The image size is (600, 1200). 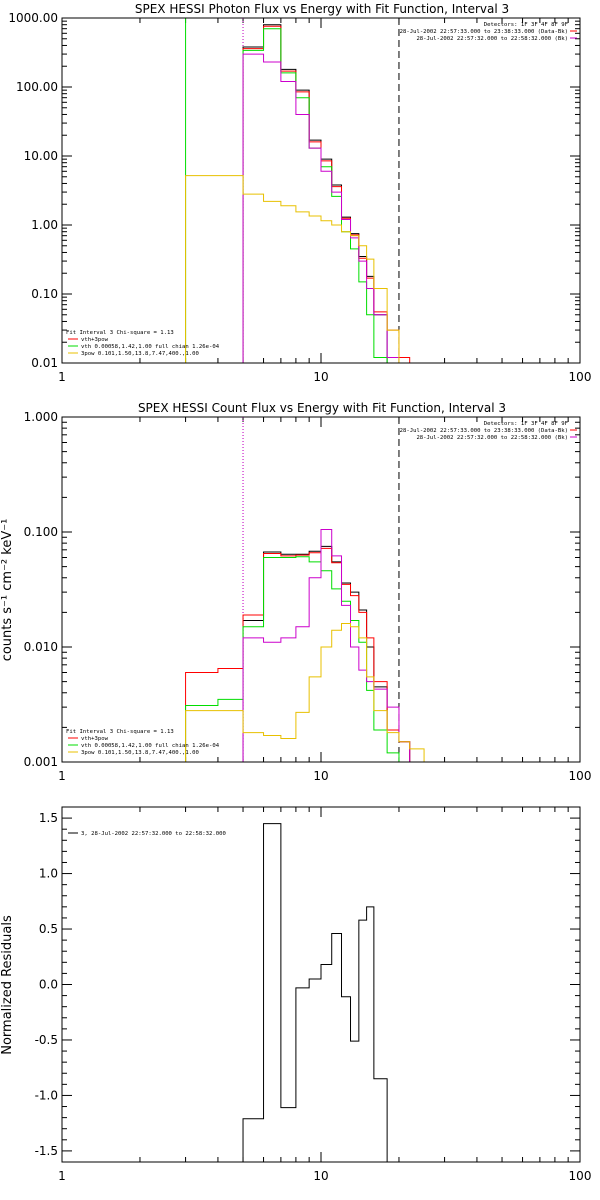 What do you see at coordinates (48, 874) in the screenshot?
I see `y-tick-label: 1.0` at bounding box center [48, 874].